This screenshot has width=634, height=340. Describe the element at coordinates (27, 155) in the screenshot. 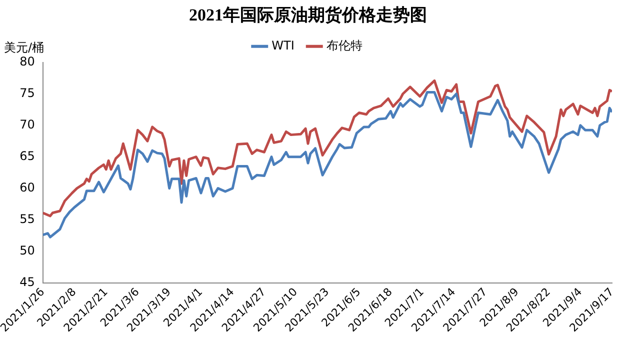

I see `y-tick-label: 65` at that location.